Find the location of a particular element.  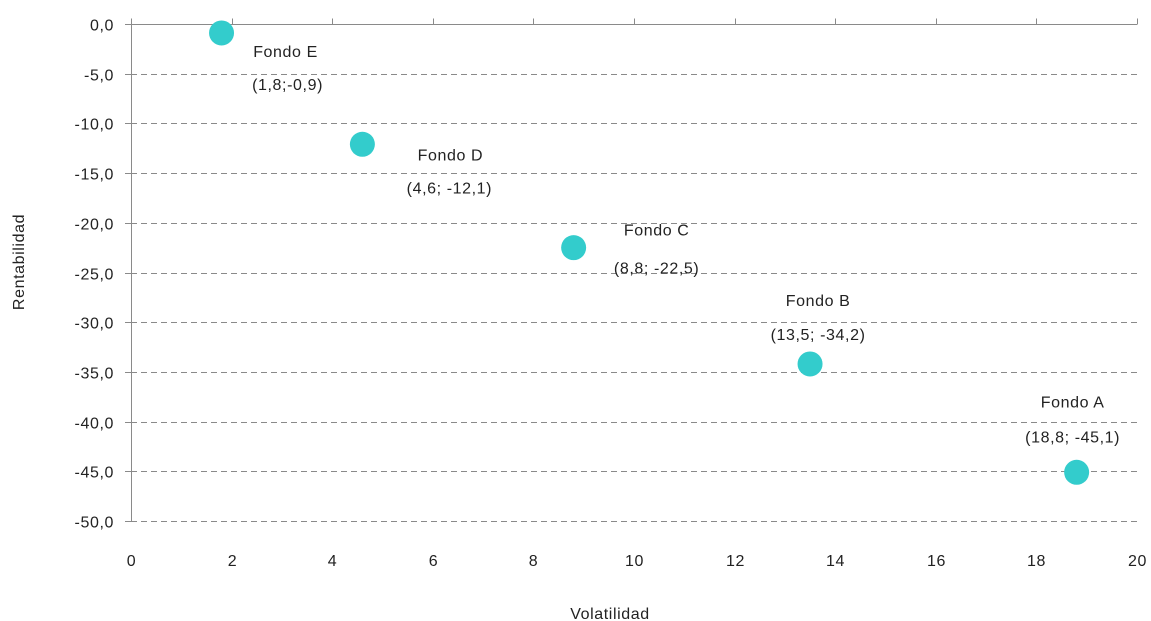

y-tick-label: -50,0 is located at coordinates (94, 523).